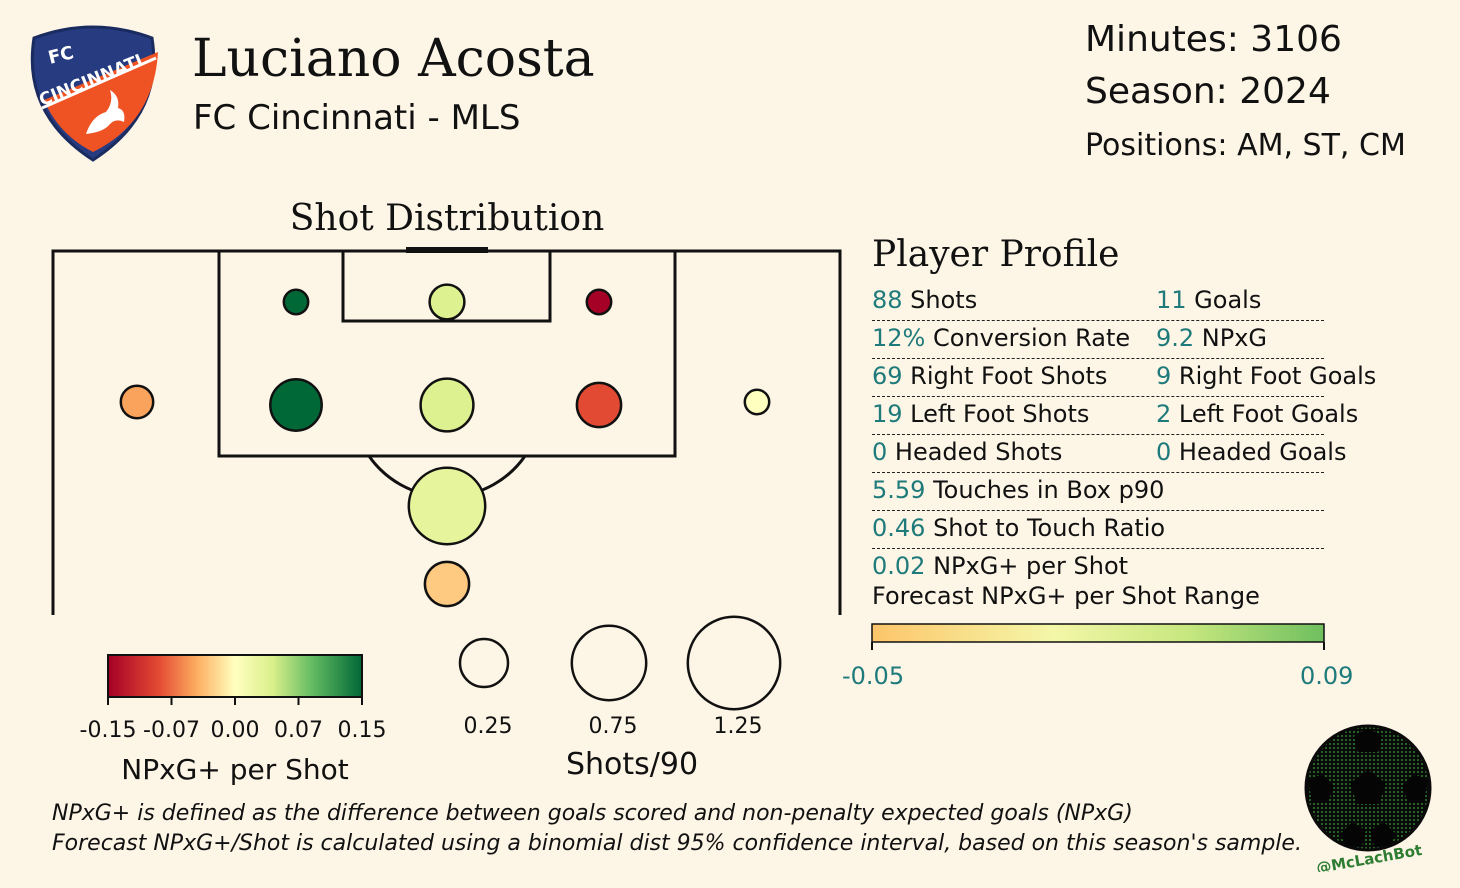  What do you see at coordinates (1213, 39) in the screenshot?
I see `minutes-played: Minutes: 3106` at bounding box center [1213, 39].